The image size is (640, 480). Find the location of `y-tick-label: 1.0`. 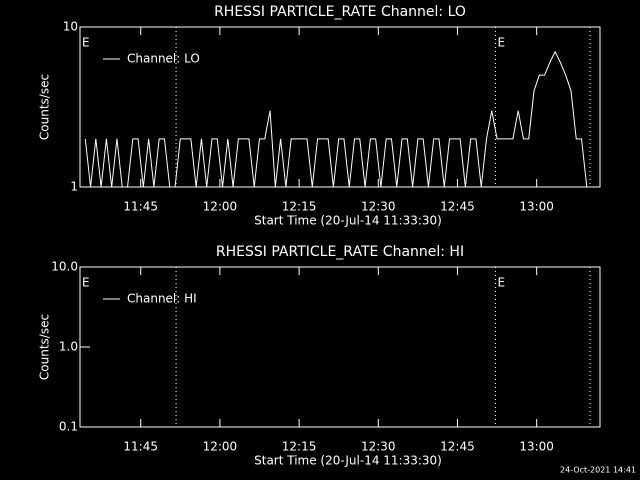

y-tick-label: 1.0 is located at coordinates (68, 347).